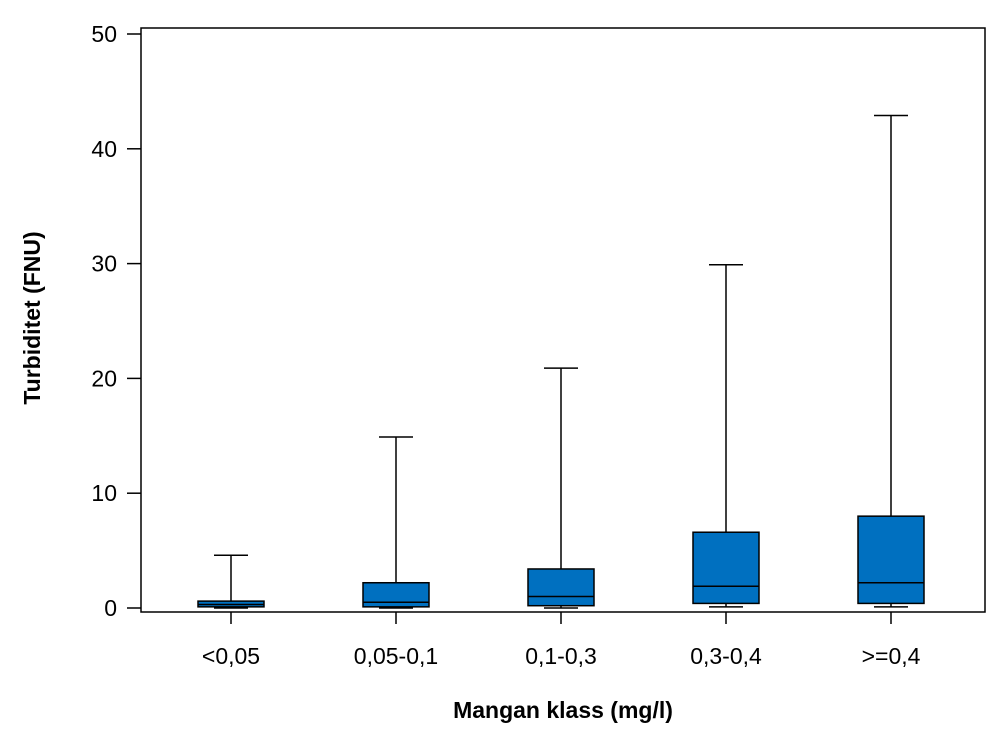 This screenshot has height=750, width=1000. What do you see at coordinates (726, 656) in the screenshot?
I see `x-tick-label: 0,3-0,4` at bounding box center [726, 656].